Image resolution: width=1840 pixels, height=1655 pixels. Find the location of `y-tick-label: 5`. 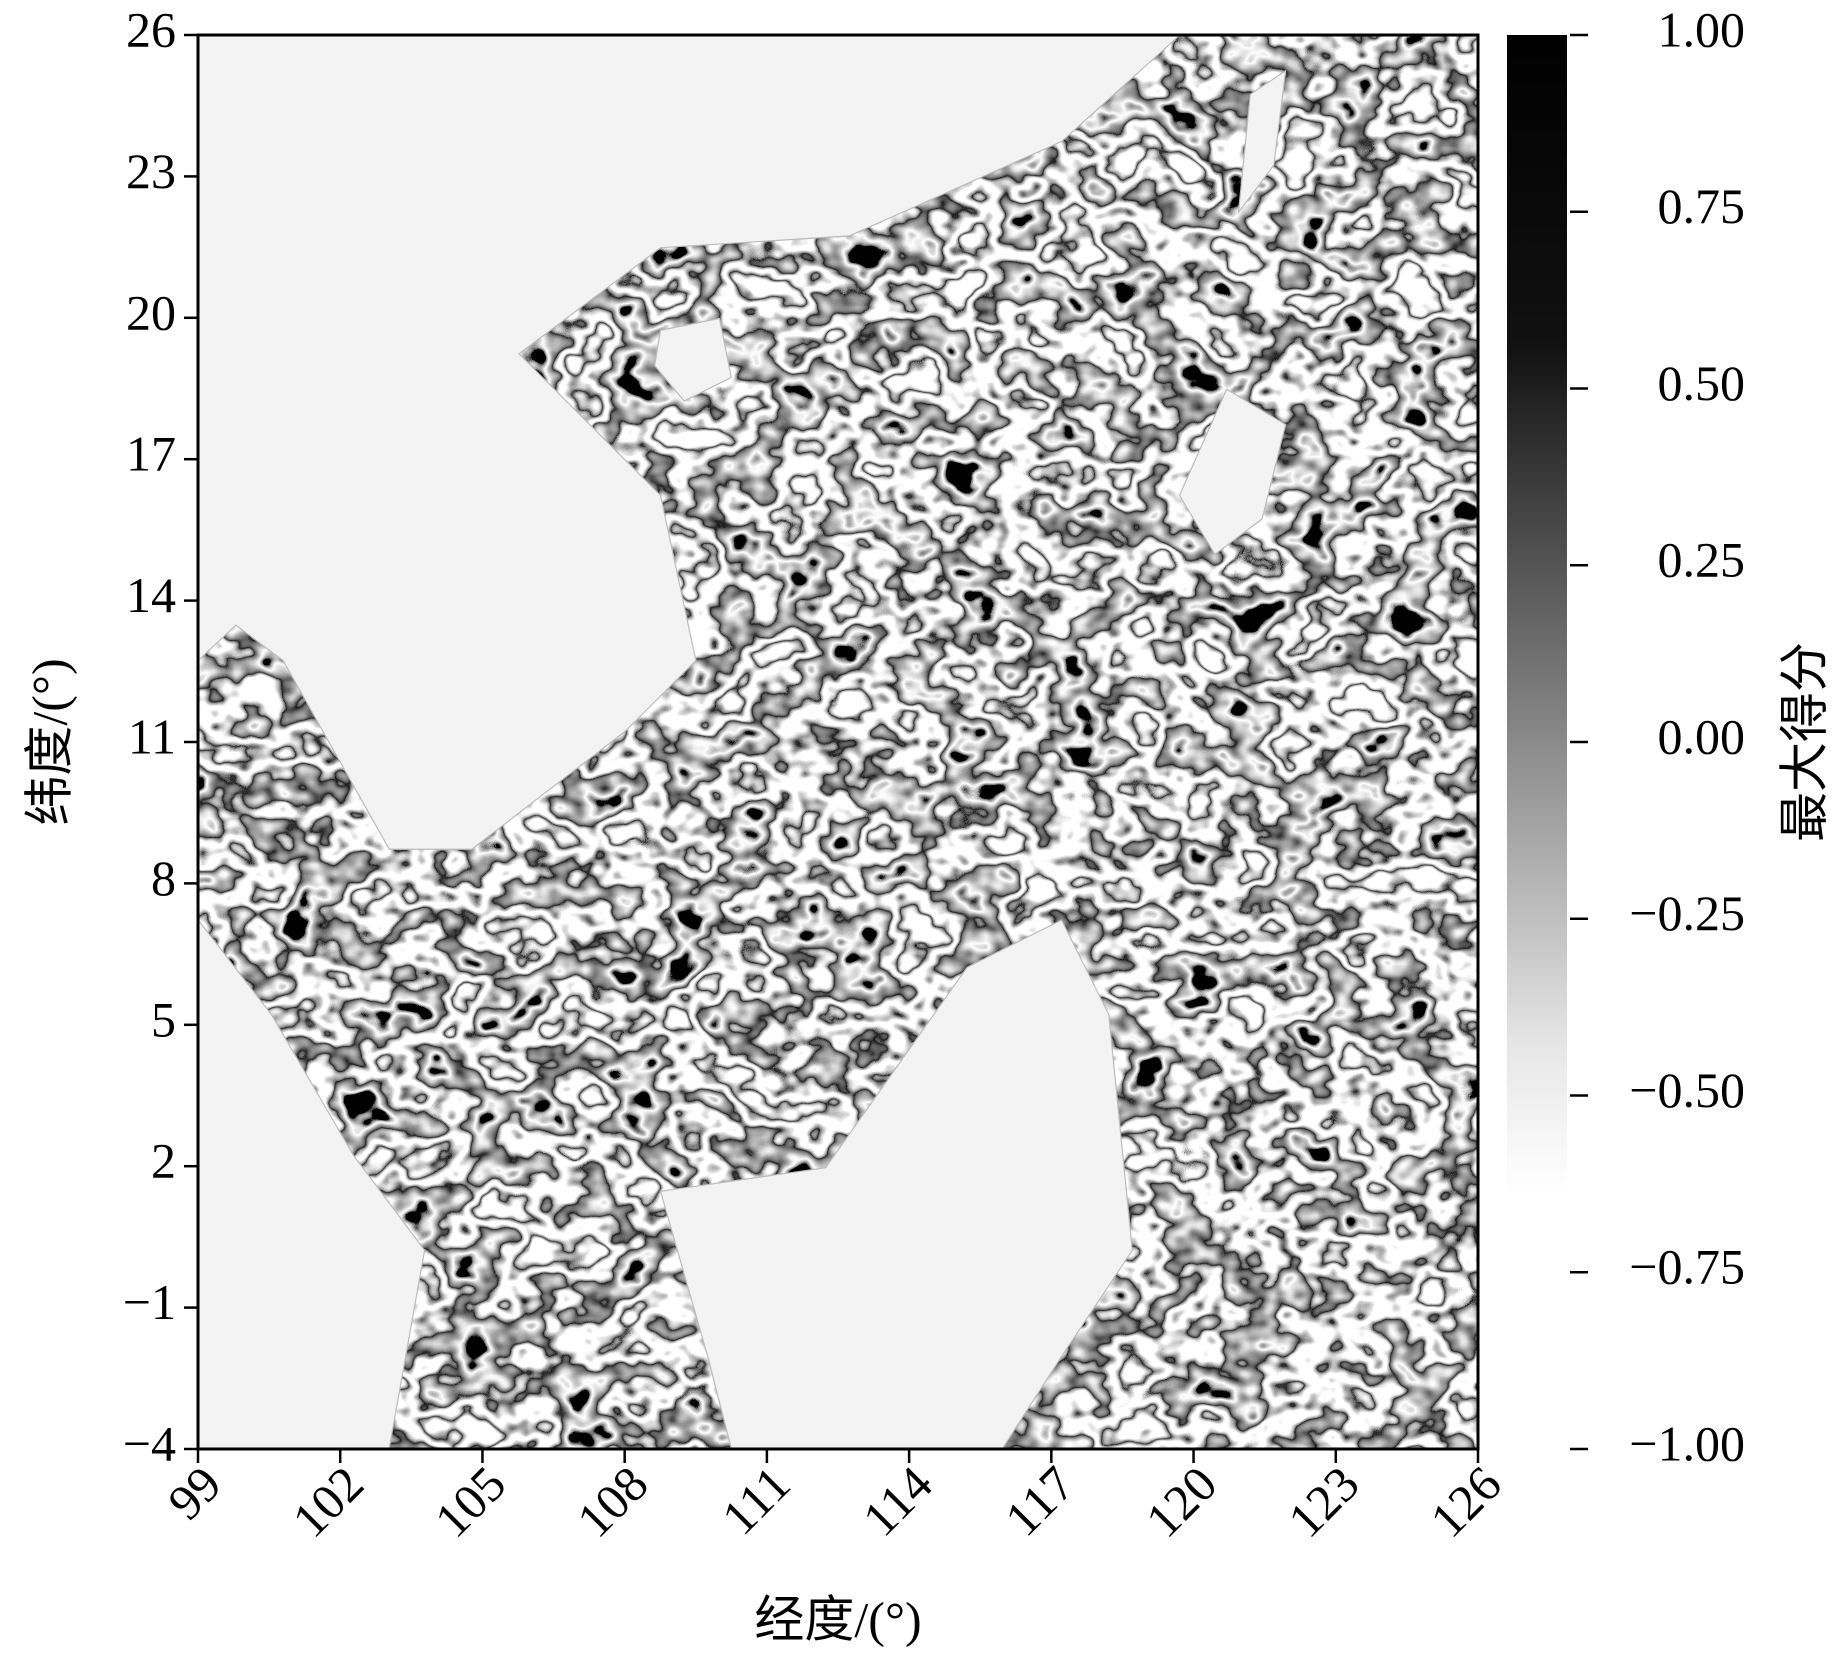

y-tick-label: 5 is located at coordinates (163, 1019).